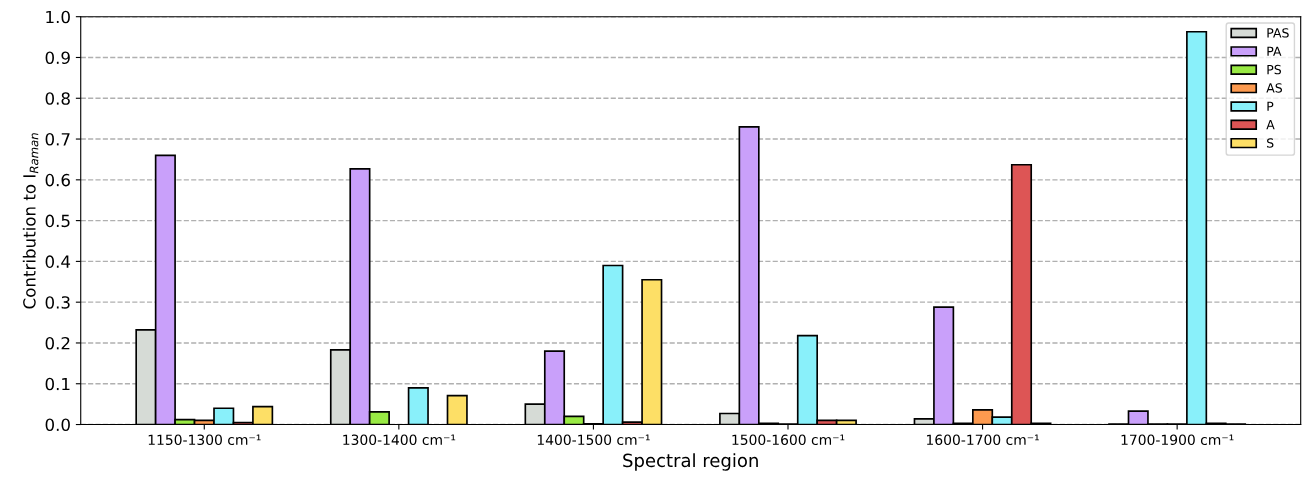 Image resolution: width=1302 pixels, height=477 pixels. Describe the element at coordinates (983, 439) in the screenshot. I see `x-tick-label: 1600-1700 cm⁻¹` at that location.